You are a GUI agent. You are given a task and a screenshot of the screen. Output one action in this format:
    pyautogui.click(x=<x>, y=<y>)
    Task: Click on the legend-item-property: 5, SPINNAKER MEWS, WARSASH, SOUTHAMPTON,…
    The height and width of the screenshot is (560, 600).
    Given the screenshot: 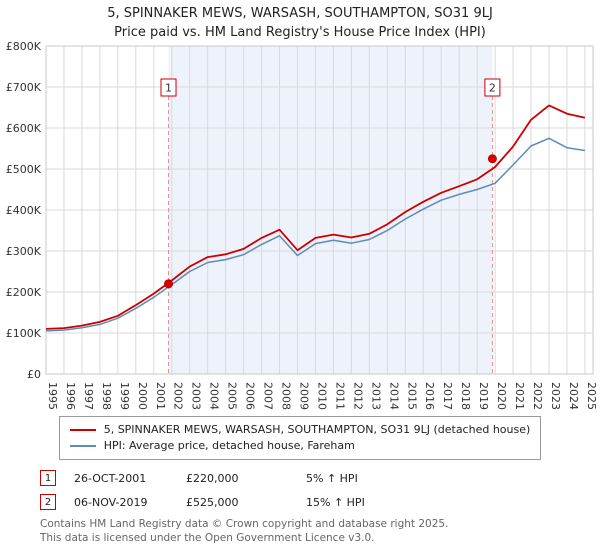 What is the action you would take?
    pyautogui.click(x=300, y=430)
    